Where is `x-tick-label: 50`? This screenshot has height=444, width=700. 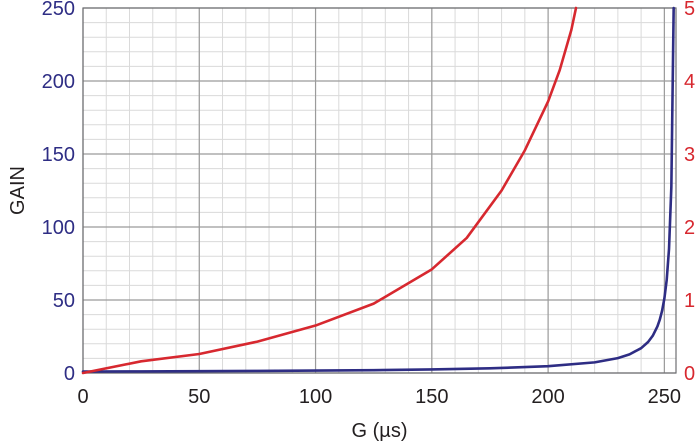
x-tick-label: 50 is located at coordinates (199, 397).